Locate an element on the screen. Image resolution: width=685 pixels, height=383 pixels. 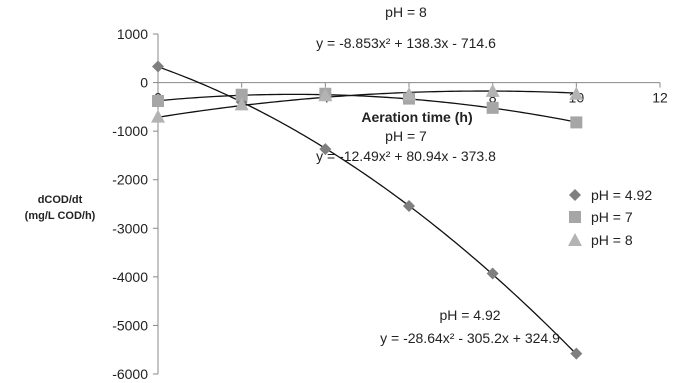
y-tick-label: -1000 is located at coordinates (130, 131).